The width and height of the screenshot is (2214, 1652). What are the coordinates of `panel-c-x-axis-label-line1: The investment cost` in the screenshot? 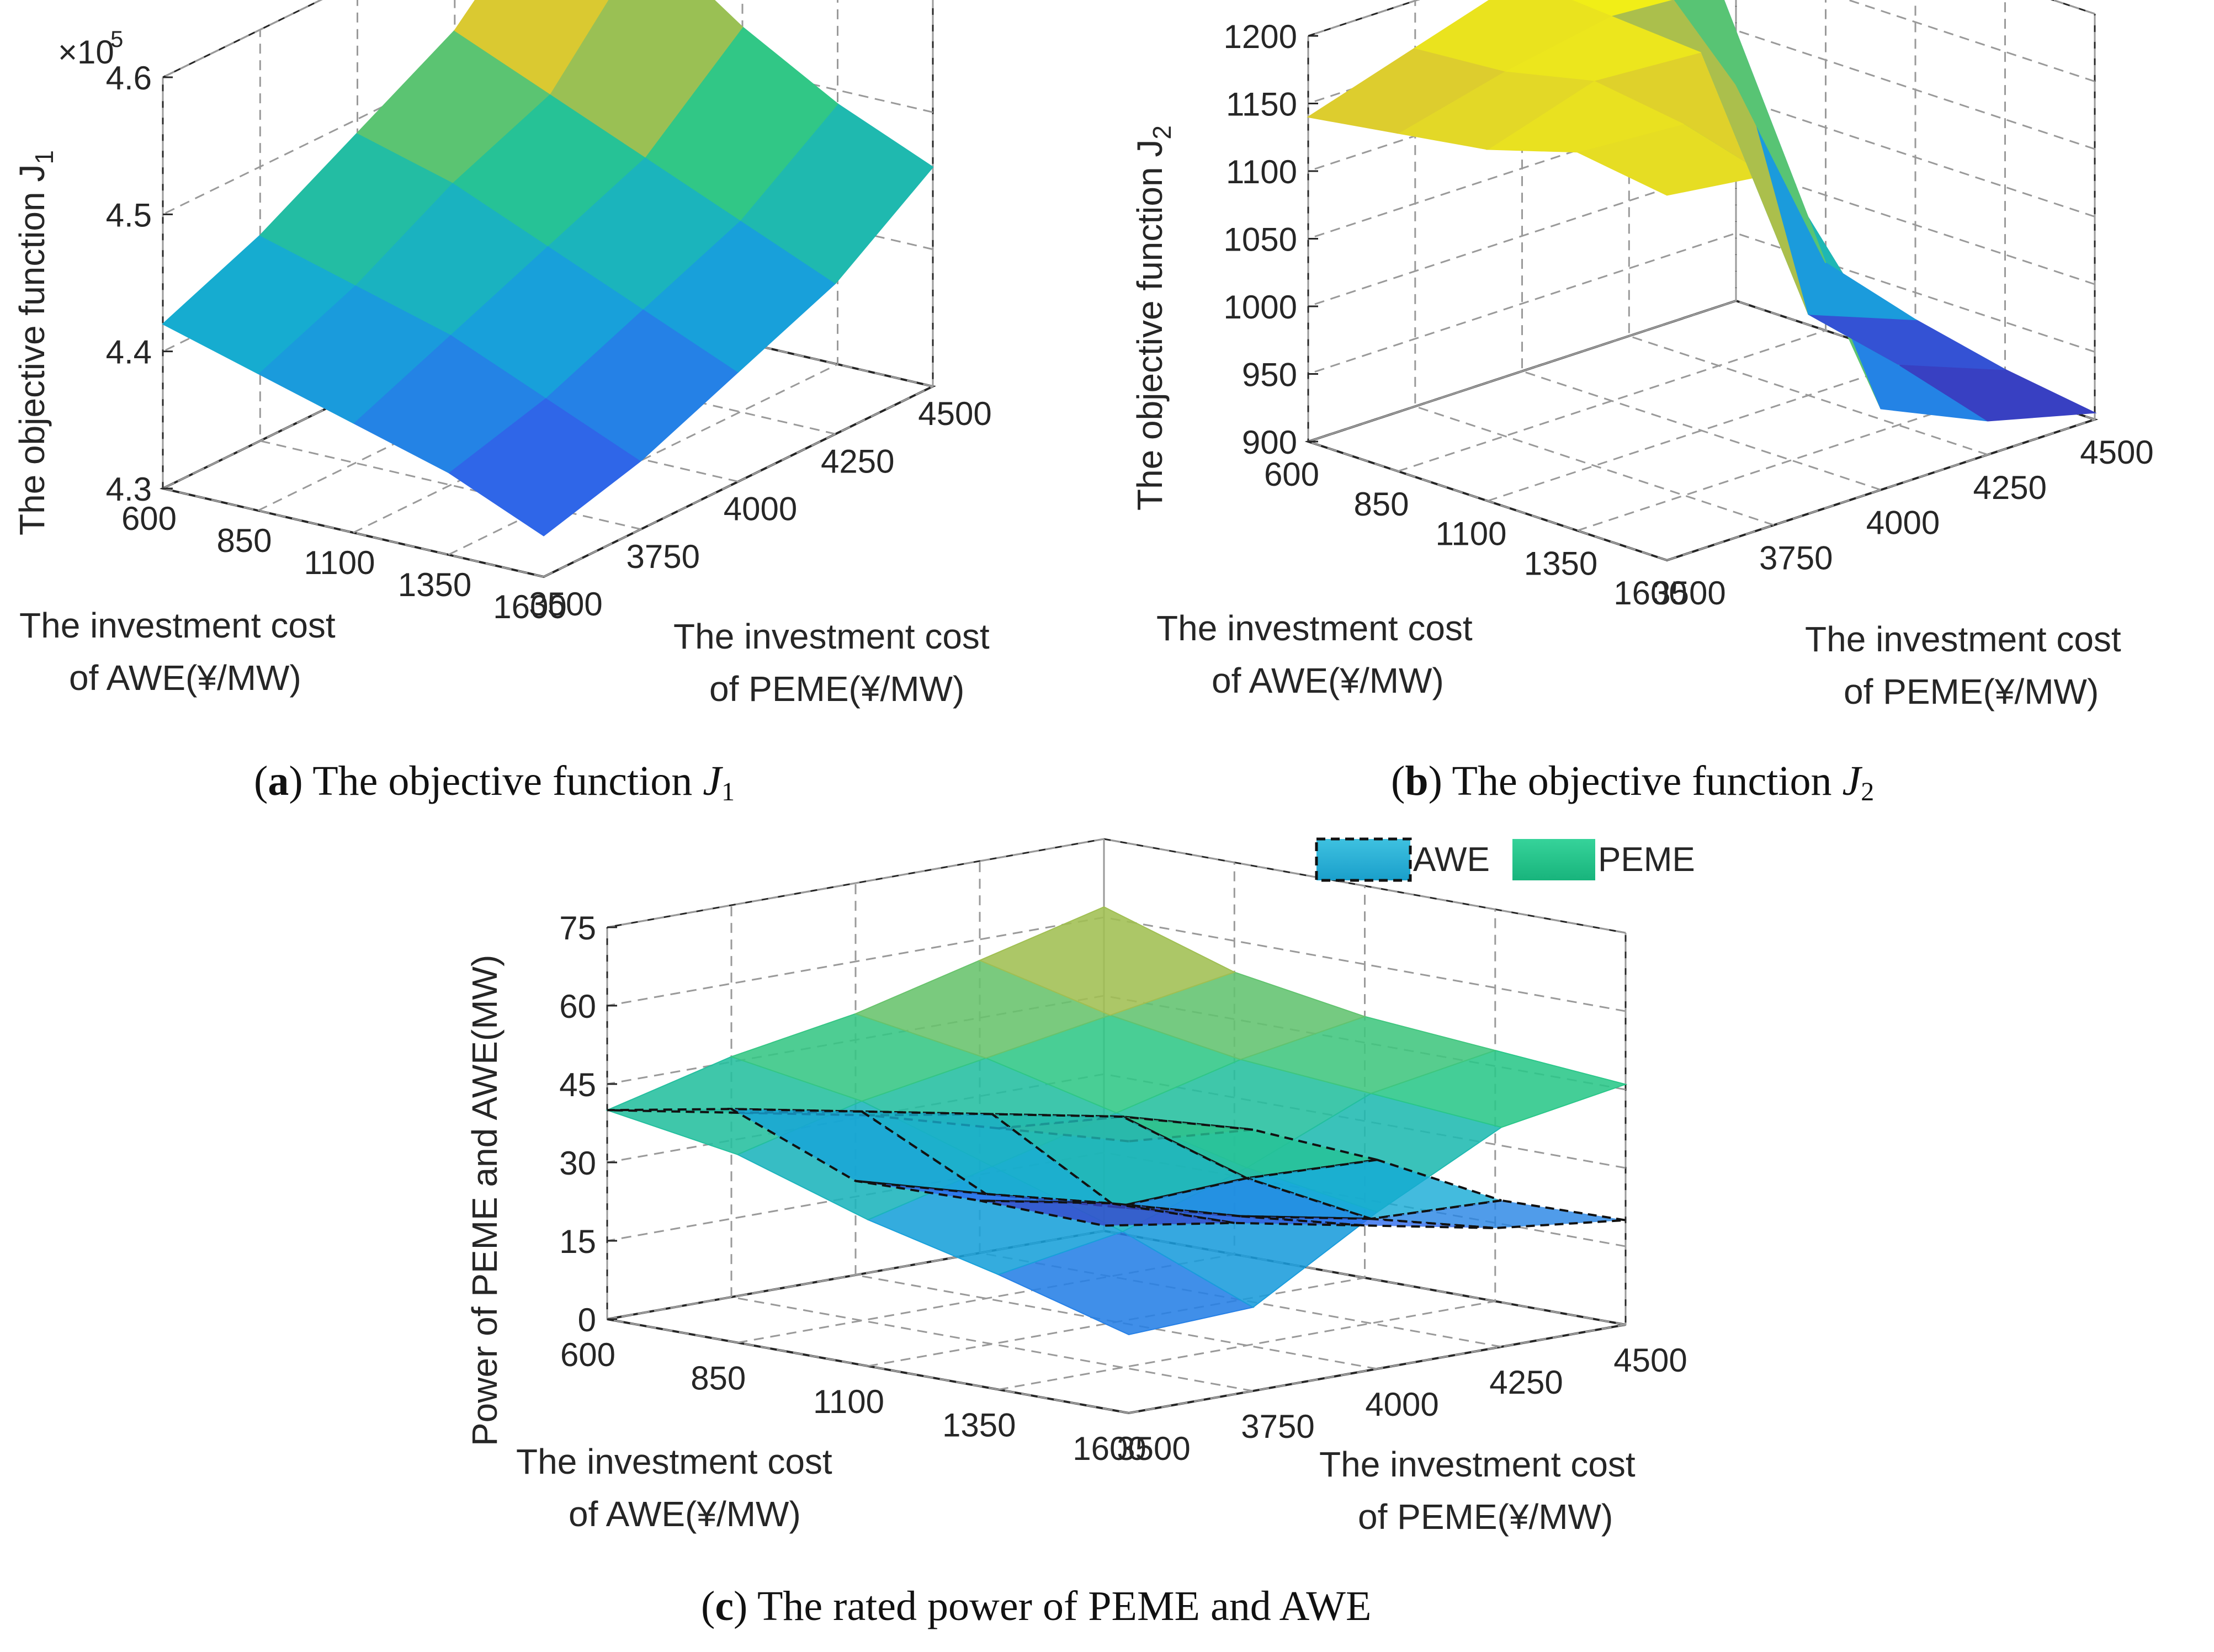 It's located at (674, 1461).